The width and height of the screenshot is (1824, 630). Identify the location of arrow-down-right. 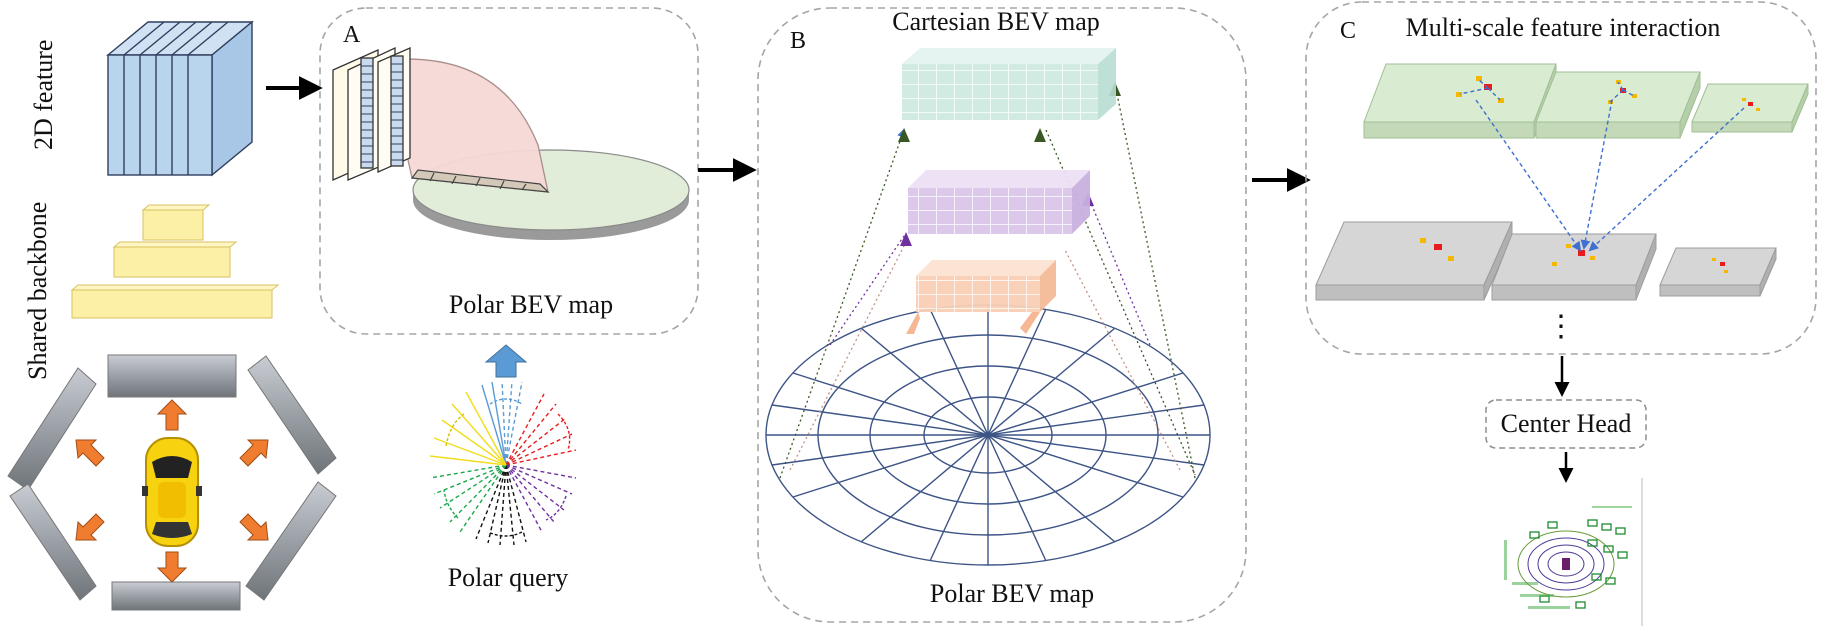
(254, 527).